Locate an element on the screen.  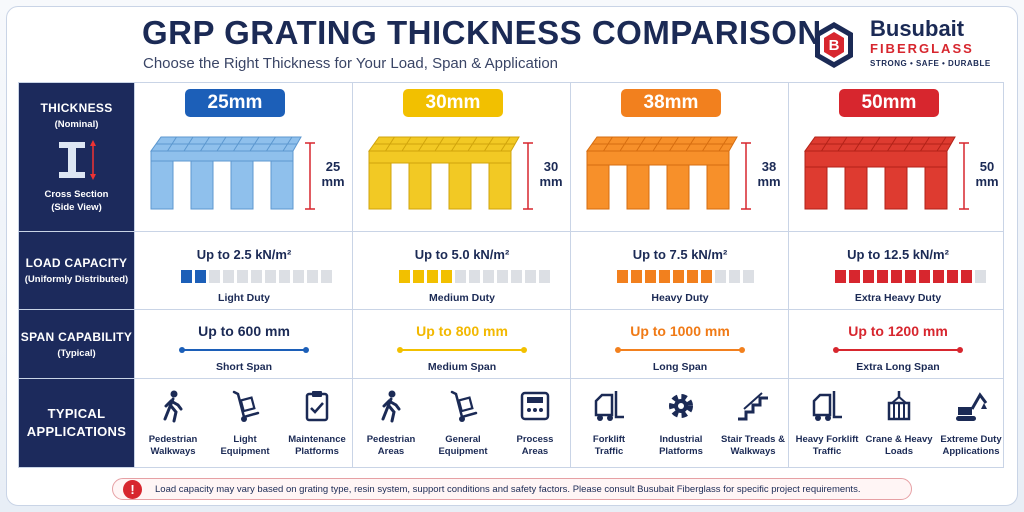
hexagon-logo-icon: B is located at coordinates (834, 45).